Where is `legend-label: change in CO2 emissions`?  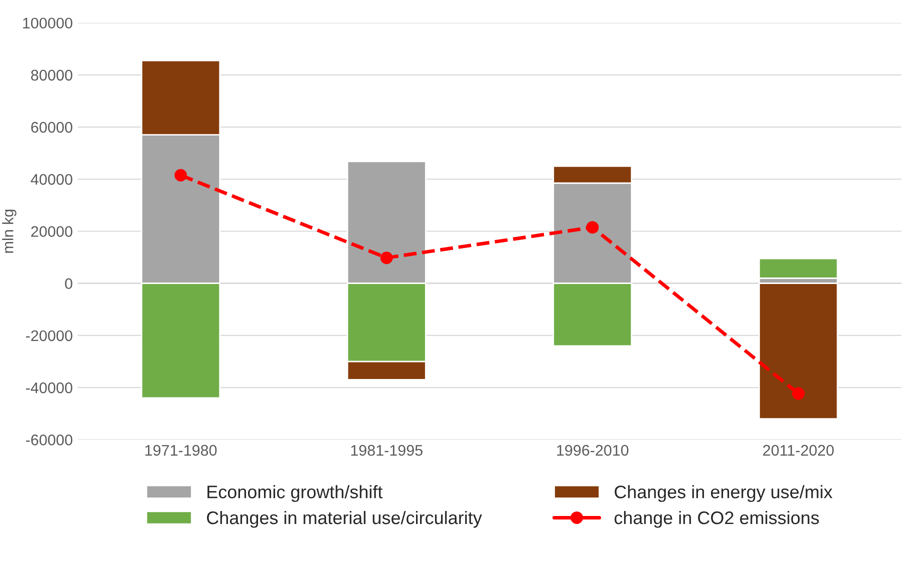
legend-label: change in CO2 emissions is located at coordinates (716, 519).